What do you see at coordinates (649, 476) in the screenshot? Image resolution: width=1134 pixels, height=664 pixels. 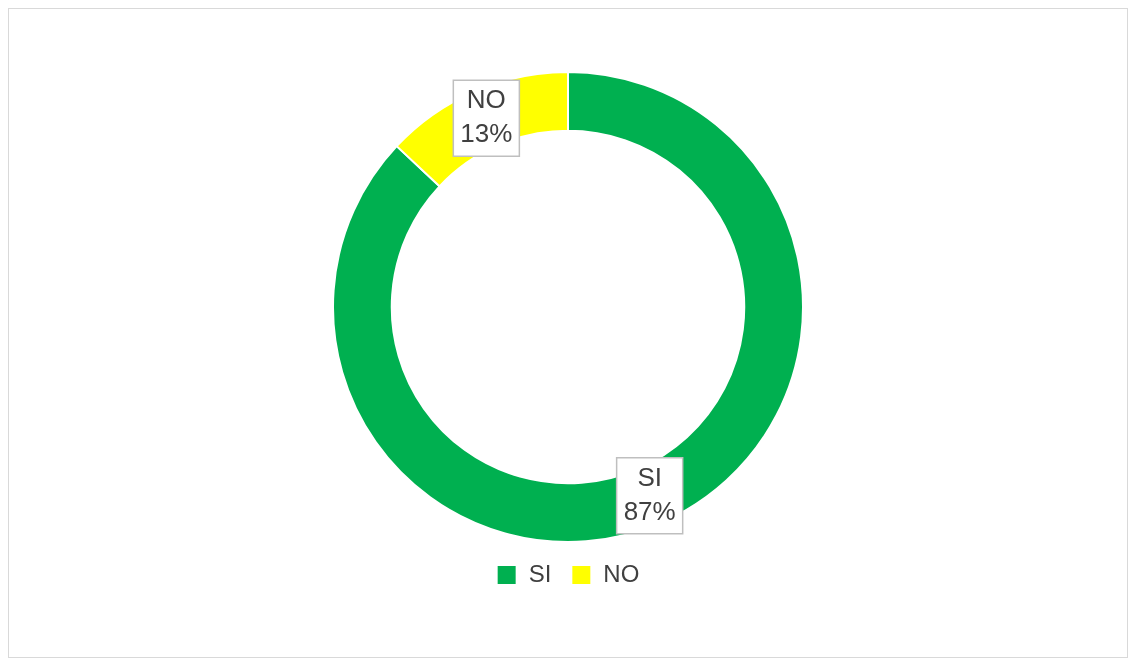 I see `slice-label: SI` at bounding box center [649, 476].